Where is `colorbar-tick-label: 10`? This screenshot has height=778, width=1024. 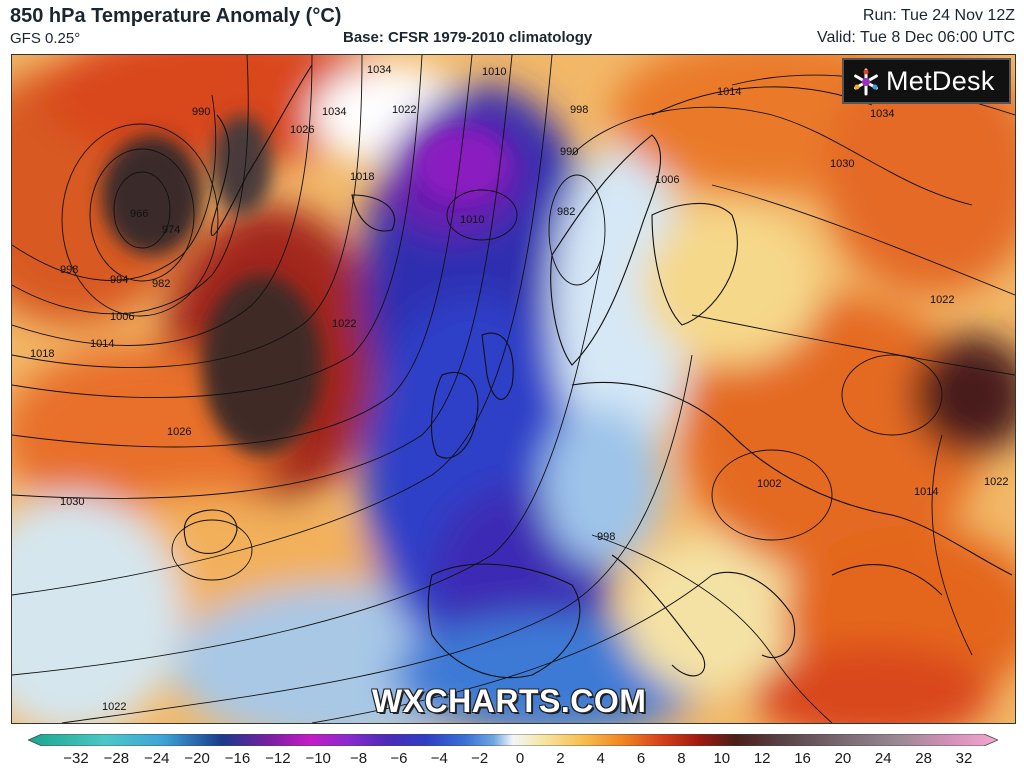 colorbar-tick-label: 10 is located at coordinates (722, 758).